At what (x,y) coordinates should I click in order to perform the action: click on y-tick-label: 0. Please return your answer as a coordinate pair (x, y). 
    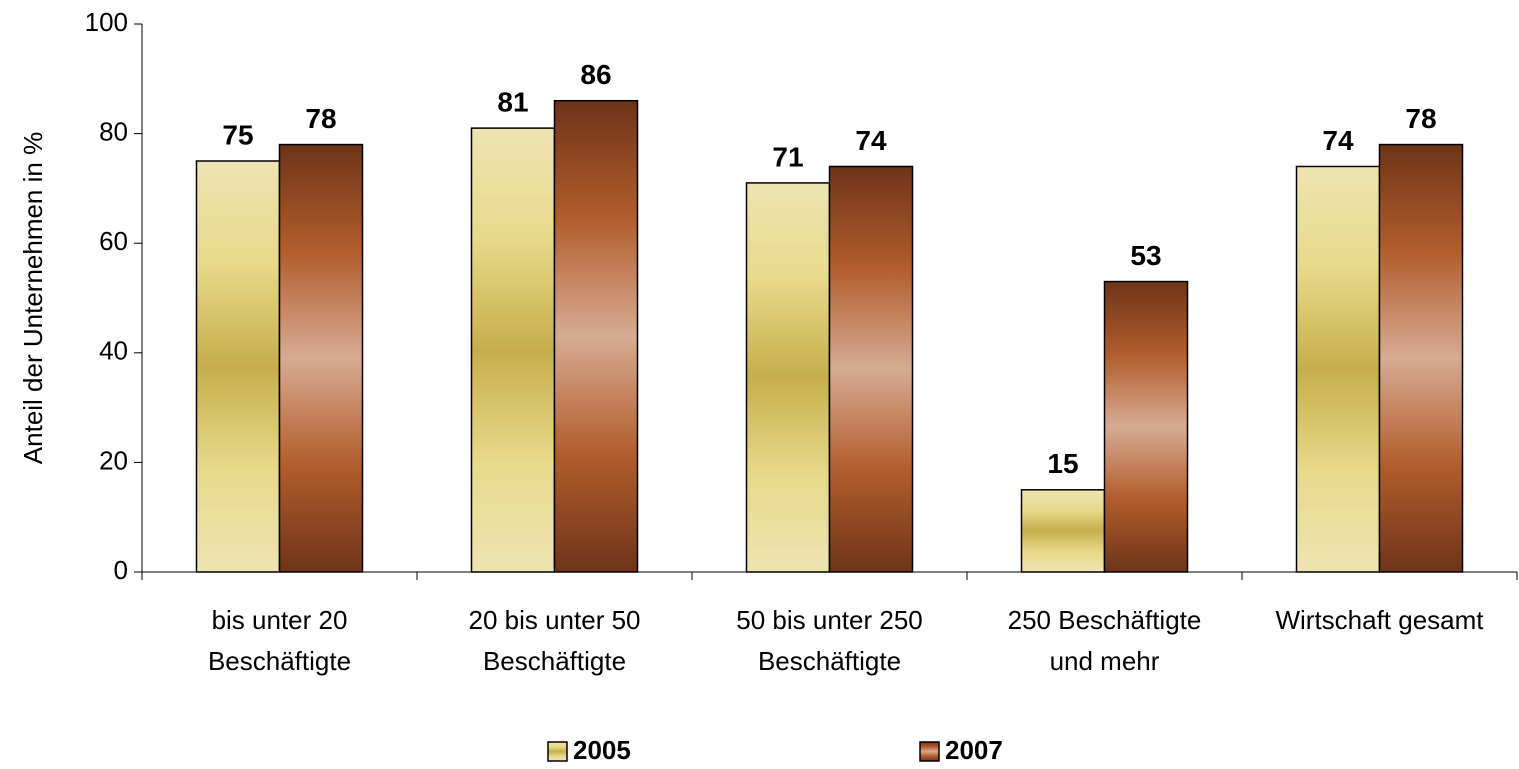
    Looking at the image, I should click on (121, 570).